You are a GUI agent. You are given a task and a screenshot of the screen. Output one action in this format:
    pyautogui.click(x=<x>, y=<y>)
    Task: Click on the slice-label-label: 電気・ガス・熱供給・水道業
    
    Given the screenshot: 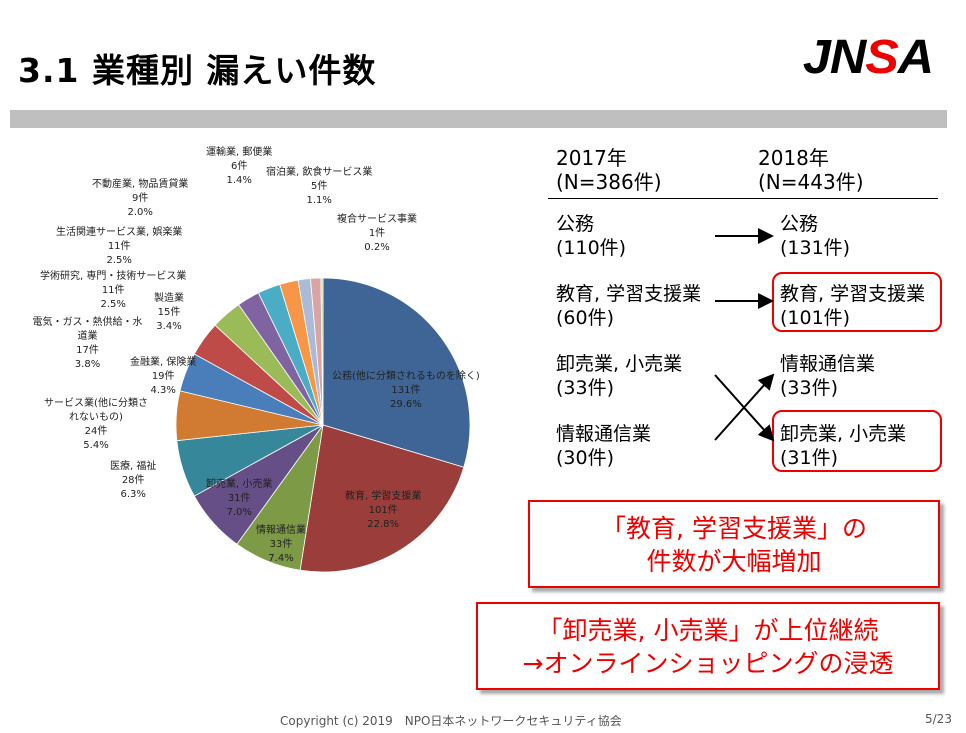 What is the action you would take?
    pyautogui.click(x=87, y=329)
    